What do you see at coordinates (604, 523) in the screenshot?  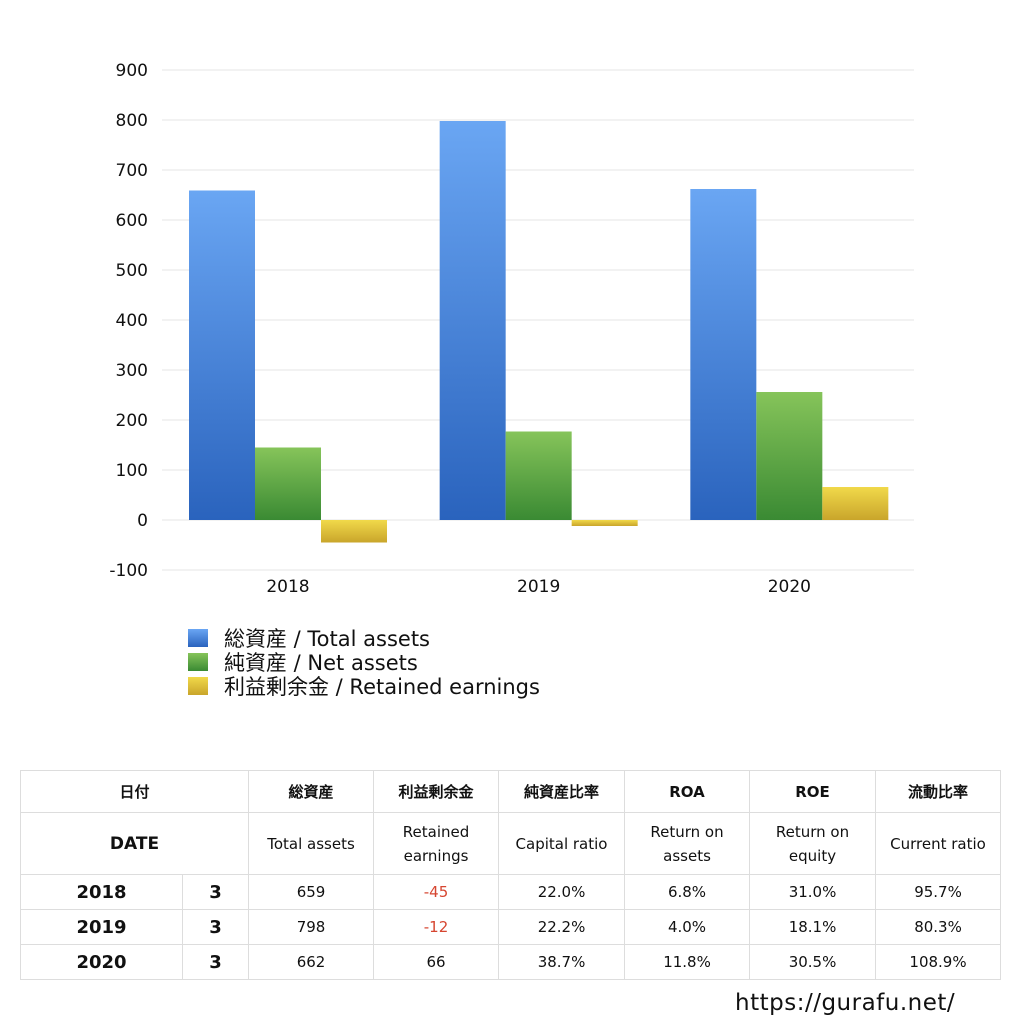 I see `bar-retained-earnings-2019` at bounding box center [604, 523].